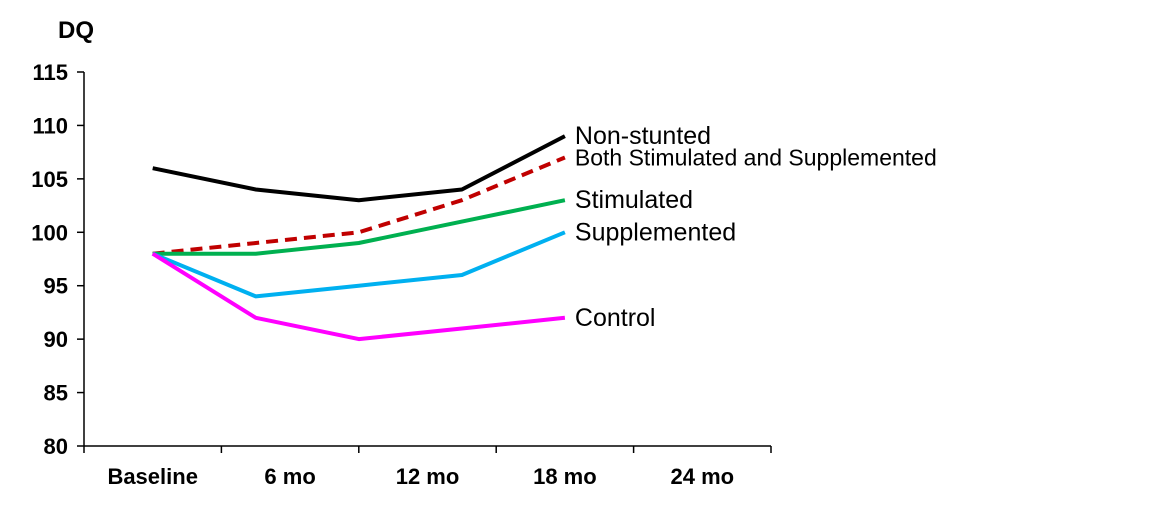 The width and height of the screenshot is (1162, 520). What do you see at coordinates (565, 476) in the screenshot?
I see `x-tick-label: 18 mo` at bounding box center [565, 476].